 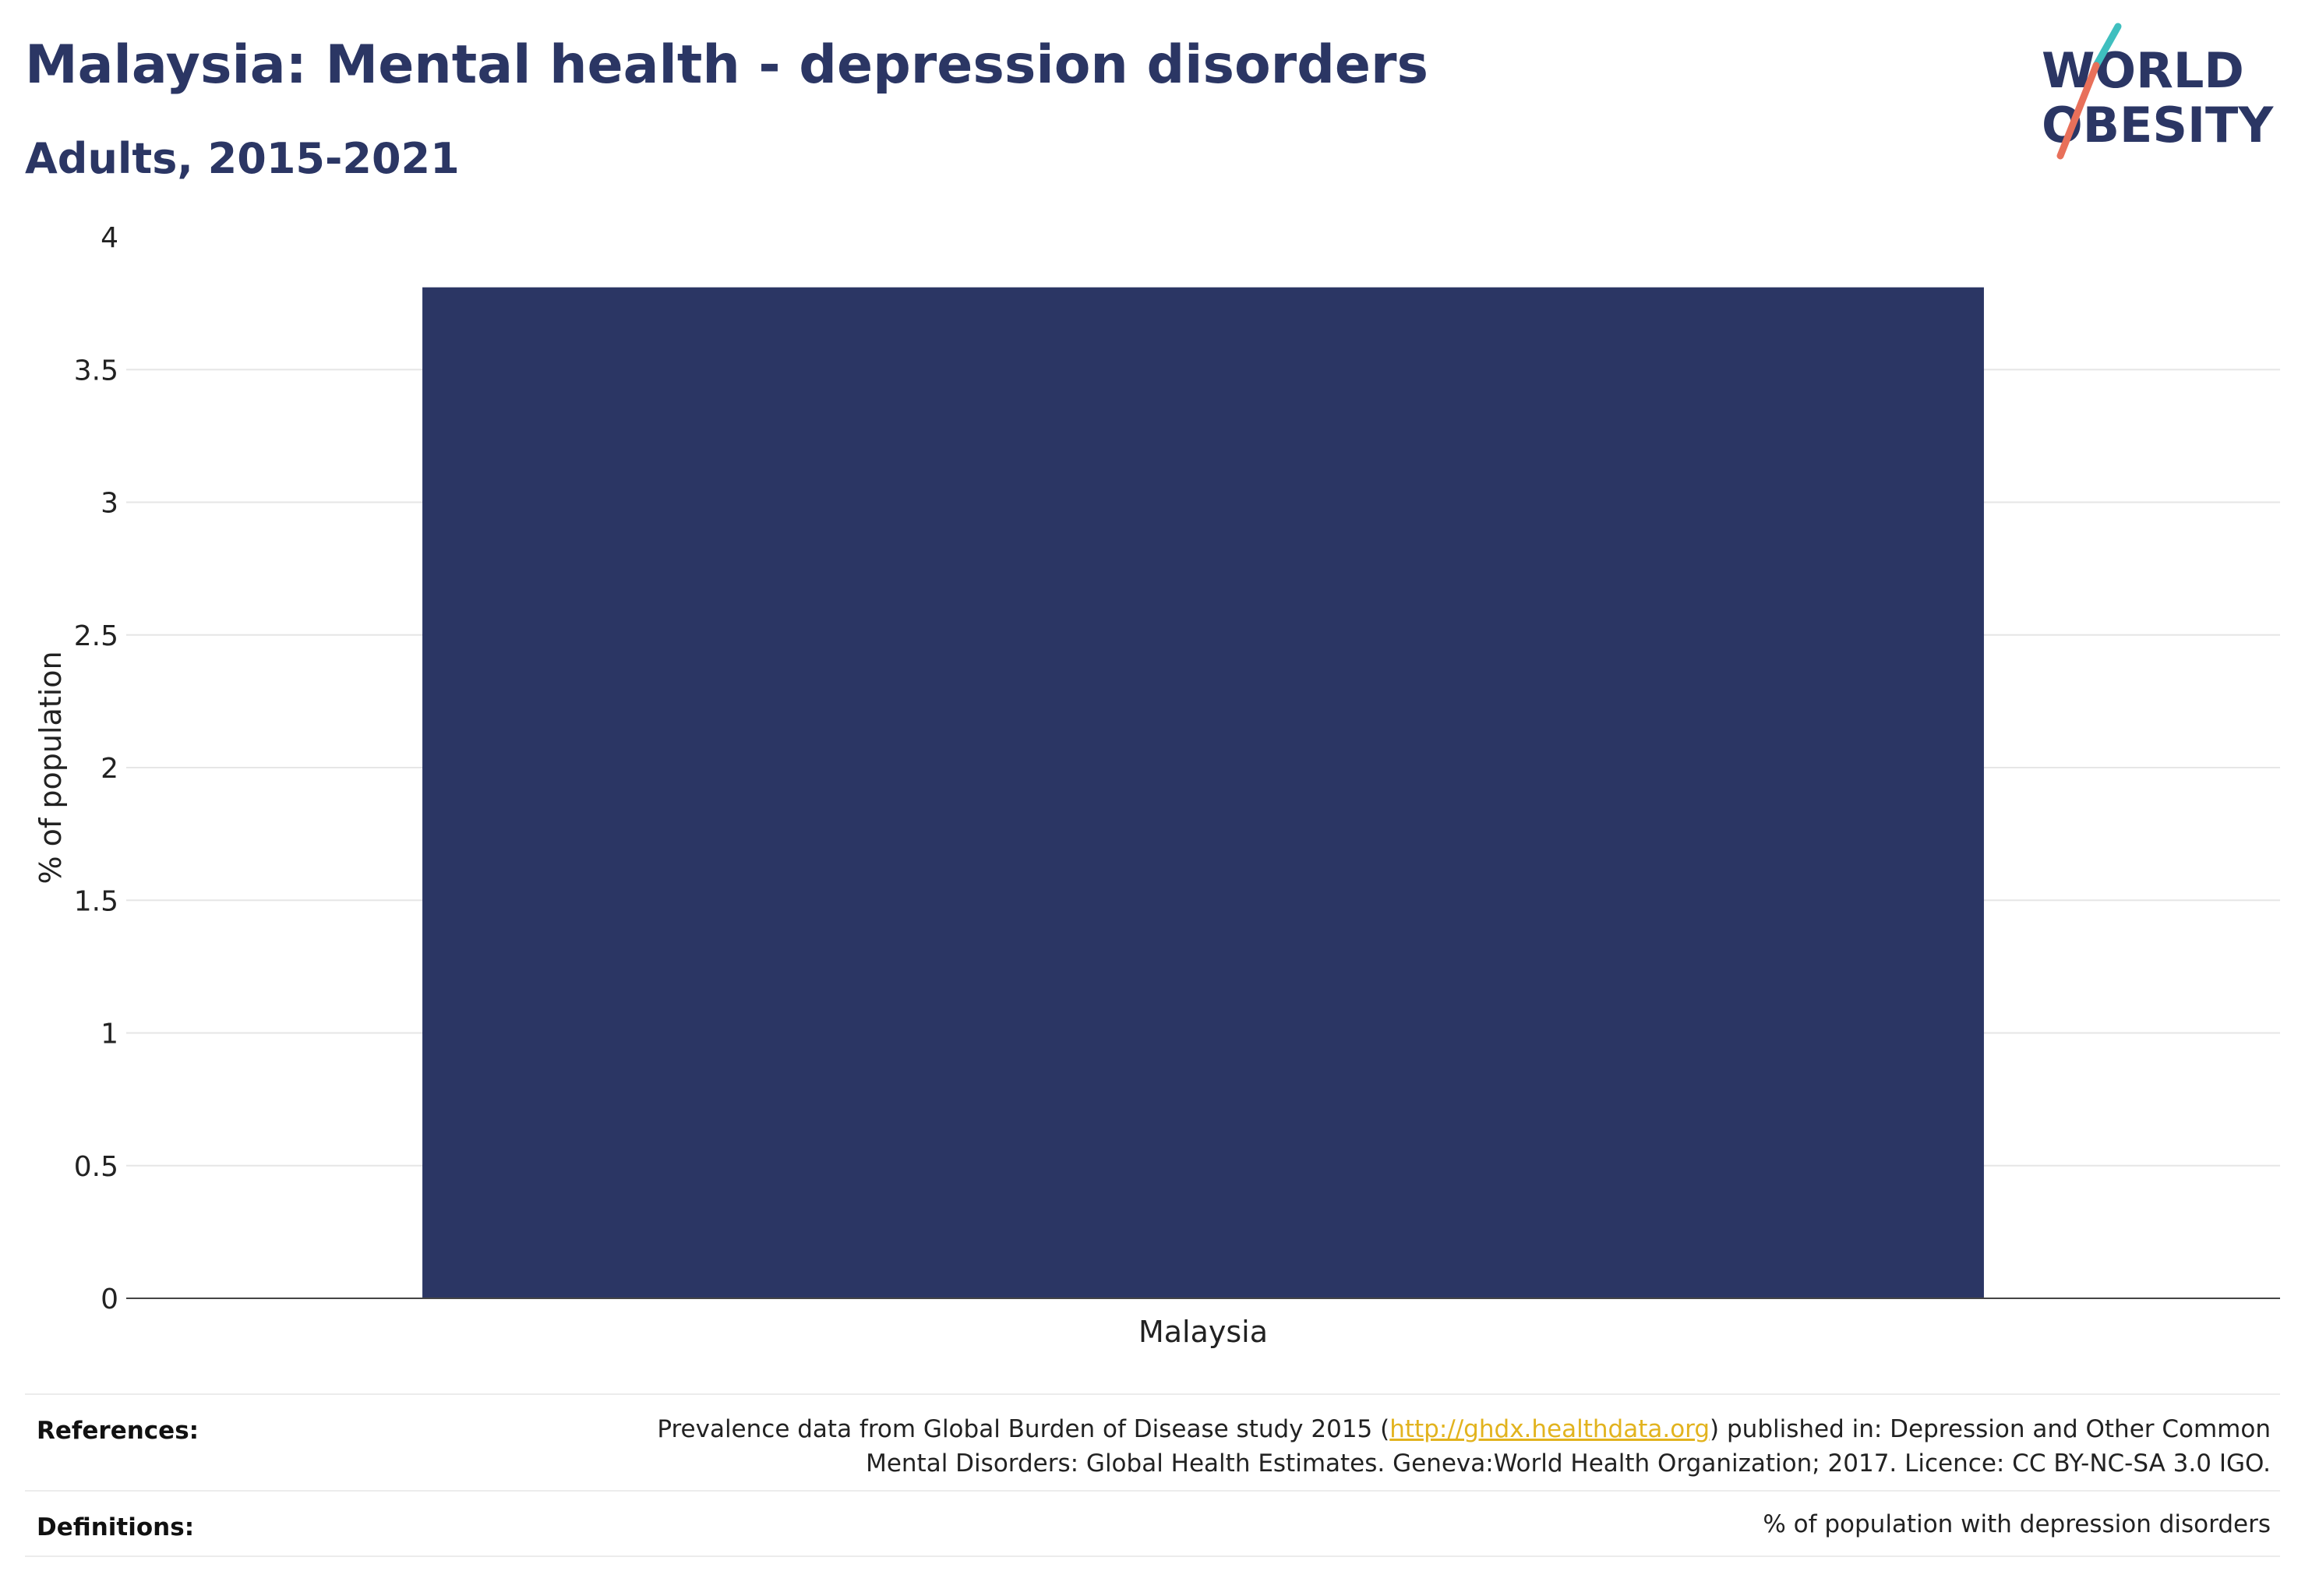 I want to click on y-tick-label: 3.5, so click(x=96, y=371).